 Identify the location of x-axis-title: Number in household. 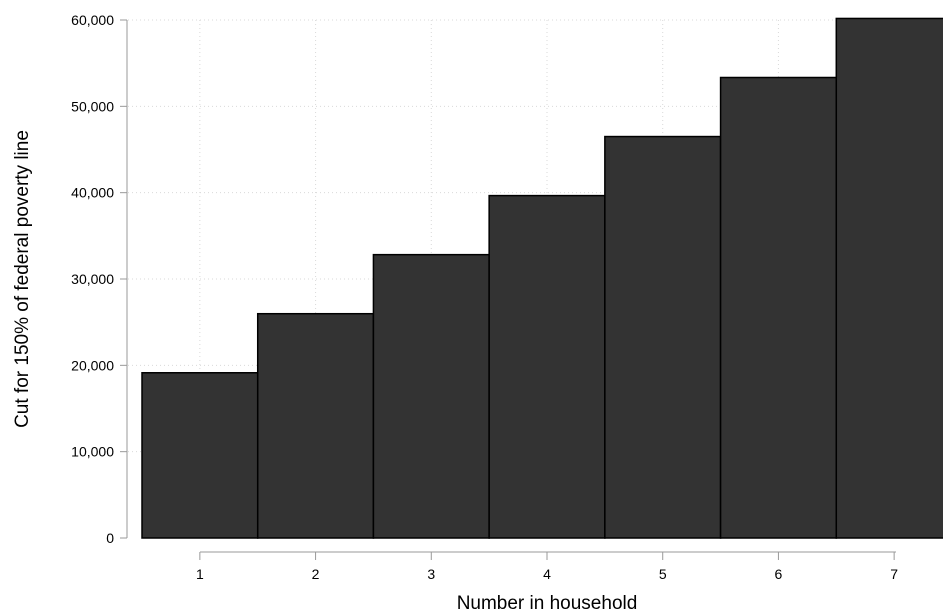
(547, 603).